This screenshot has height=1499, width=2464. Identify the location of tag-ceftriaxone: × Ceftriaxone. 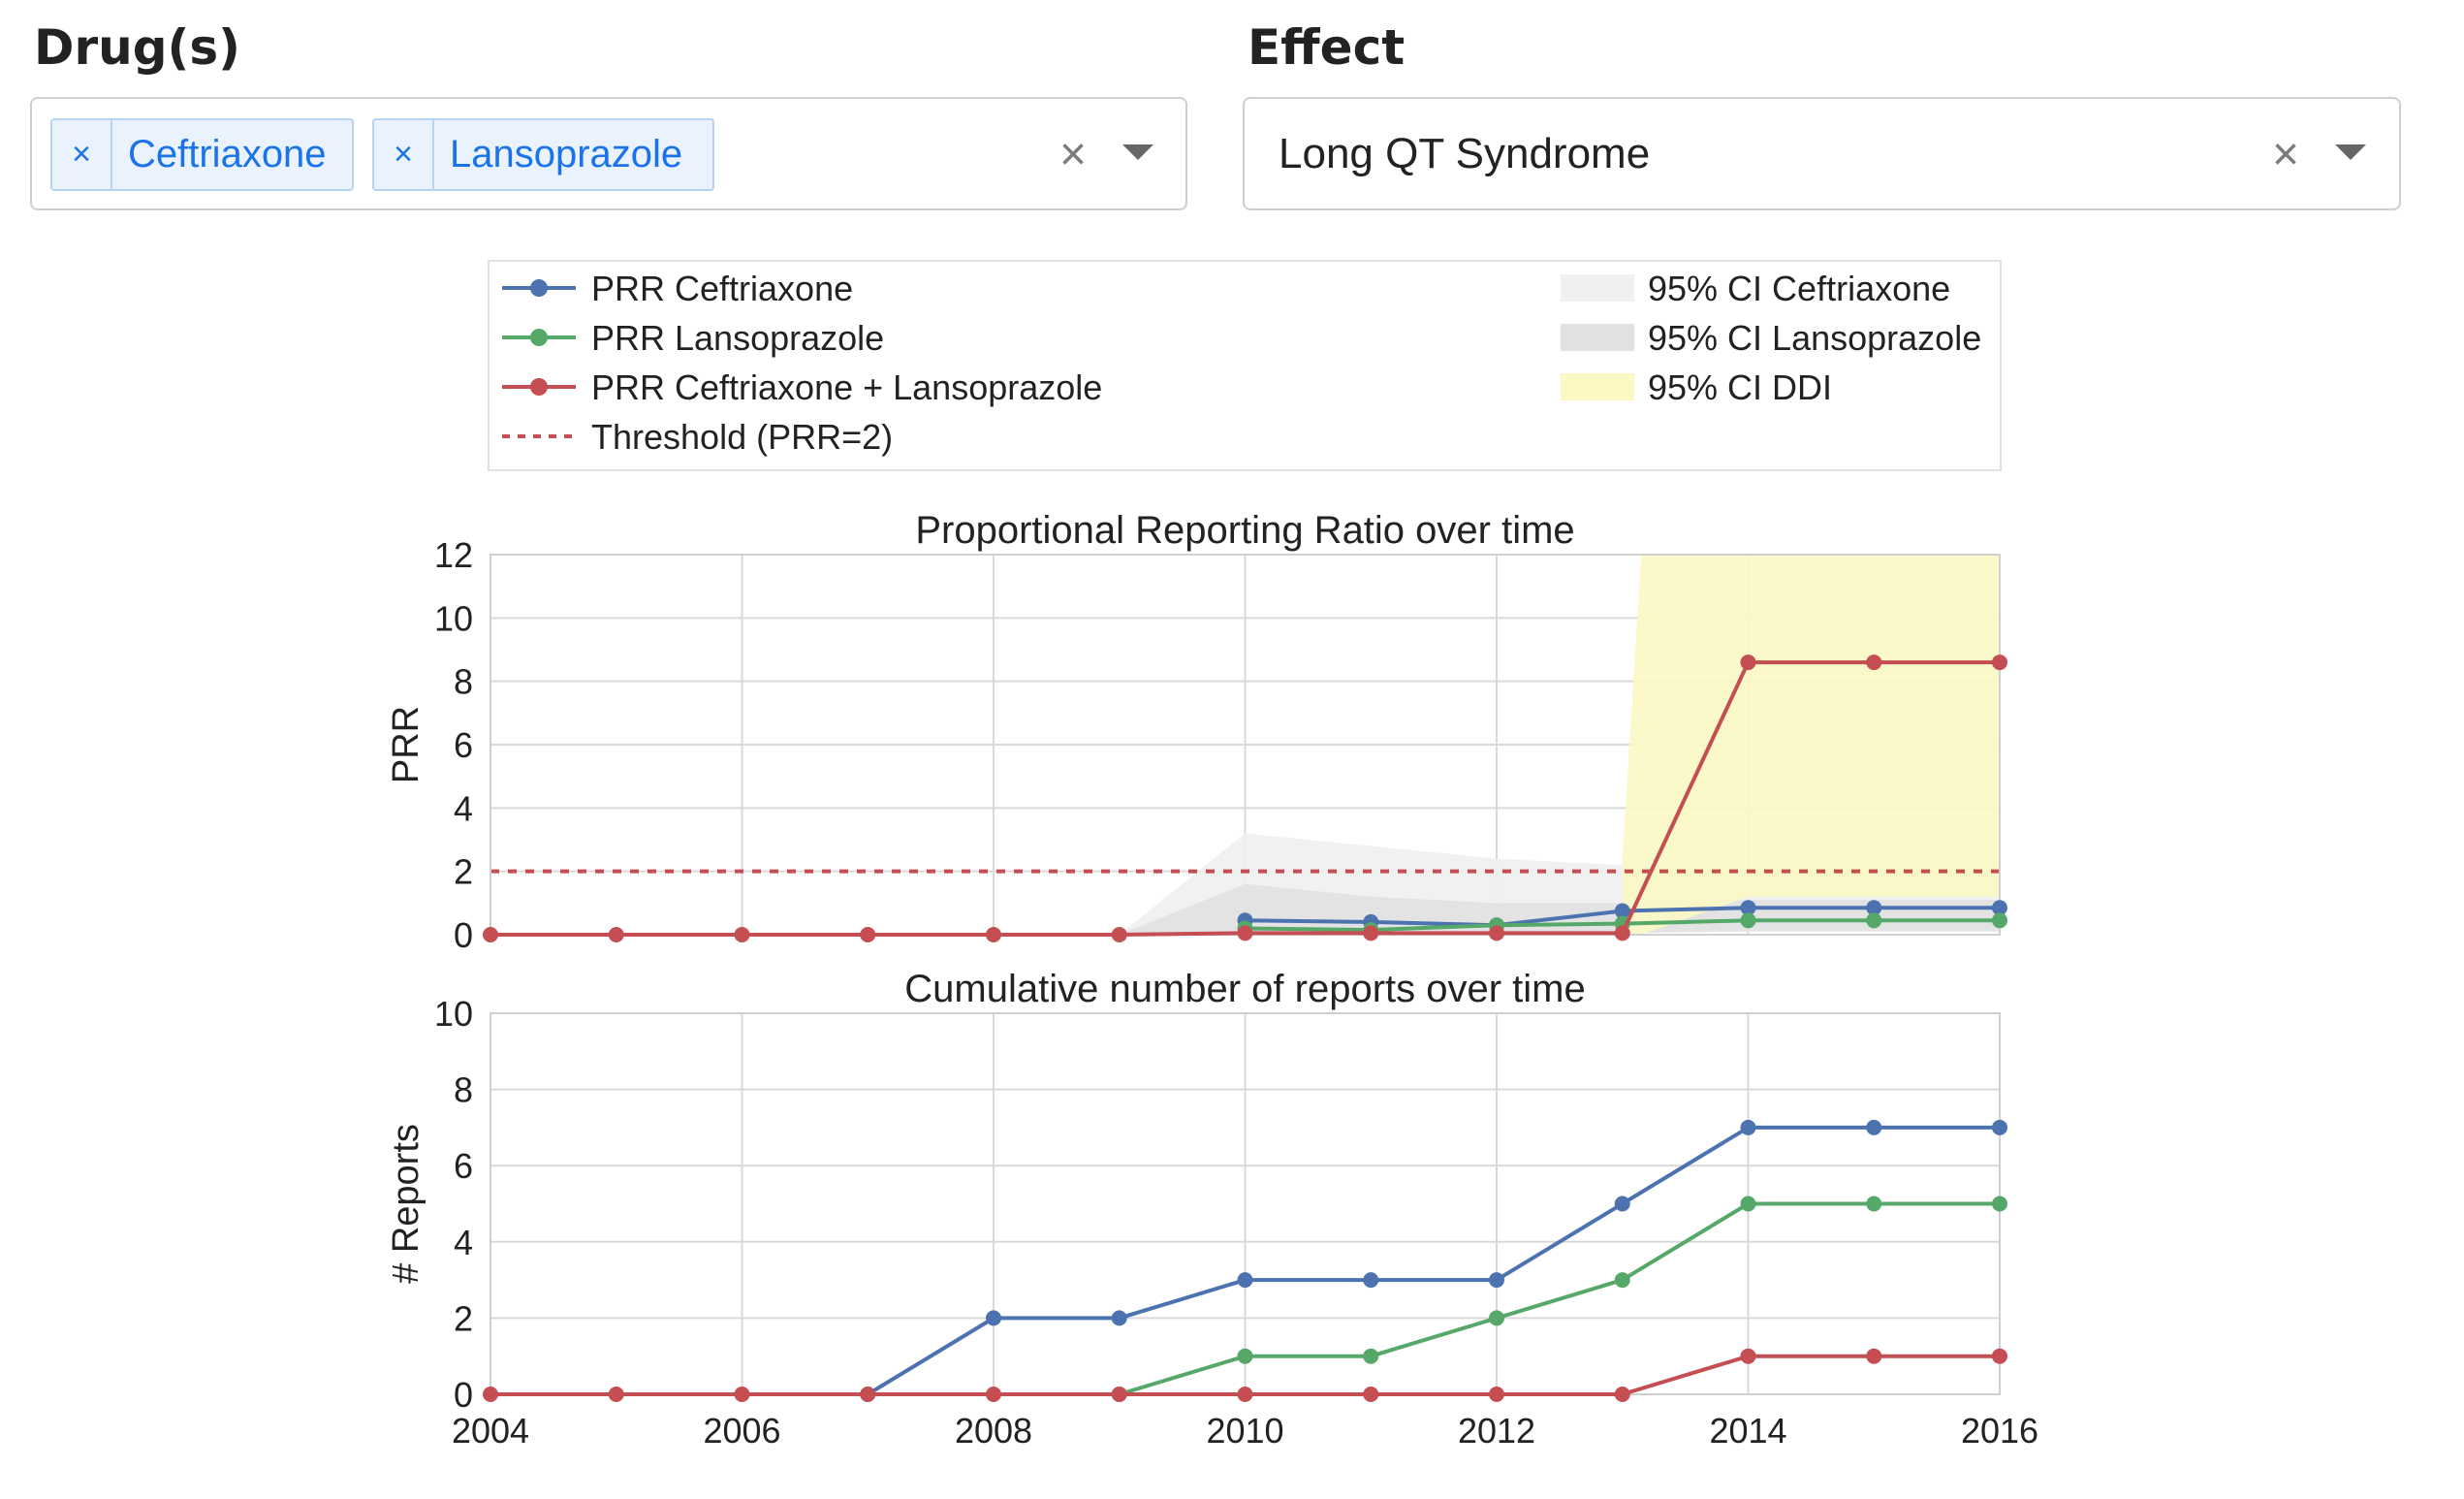
(202, 154).